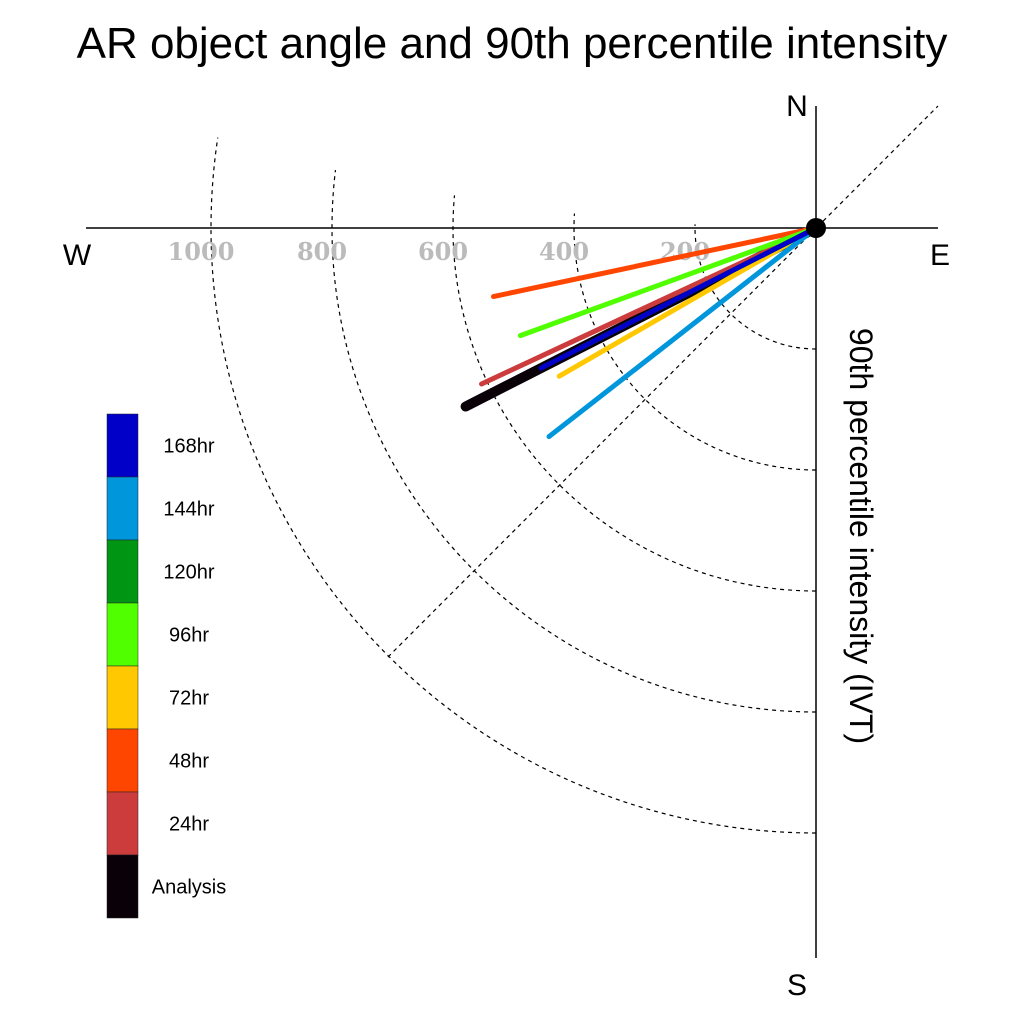  What do you see at coordinates (188, 510) in the screenshot?
I see `legend-label-144hr: 144hr` at bounding box center [188, 510].